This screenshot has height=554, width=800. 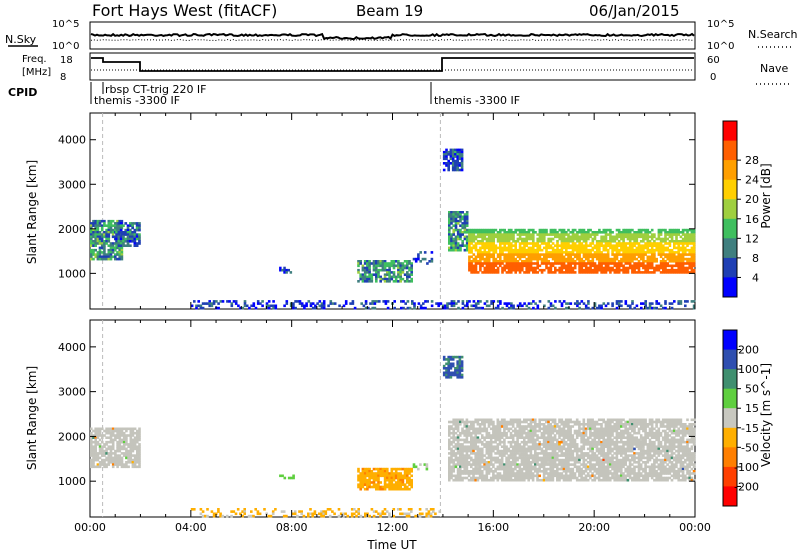 I want to click on frequency-trace, so click(x=392, y=64).